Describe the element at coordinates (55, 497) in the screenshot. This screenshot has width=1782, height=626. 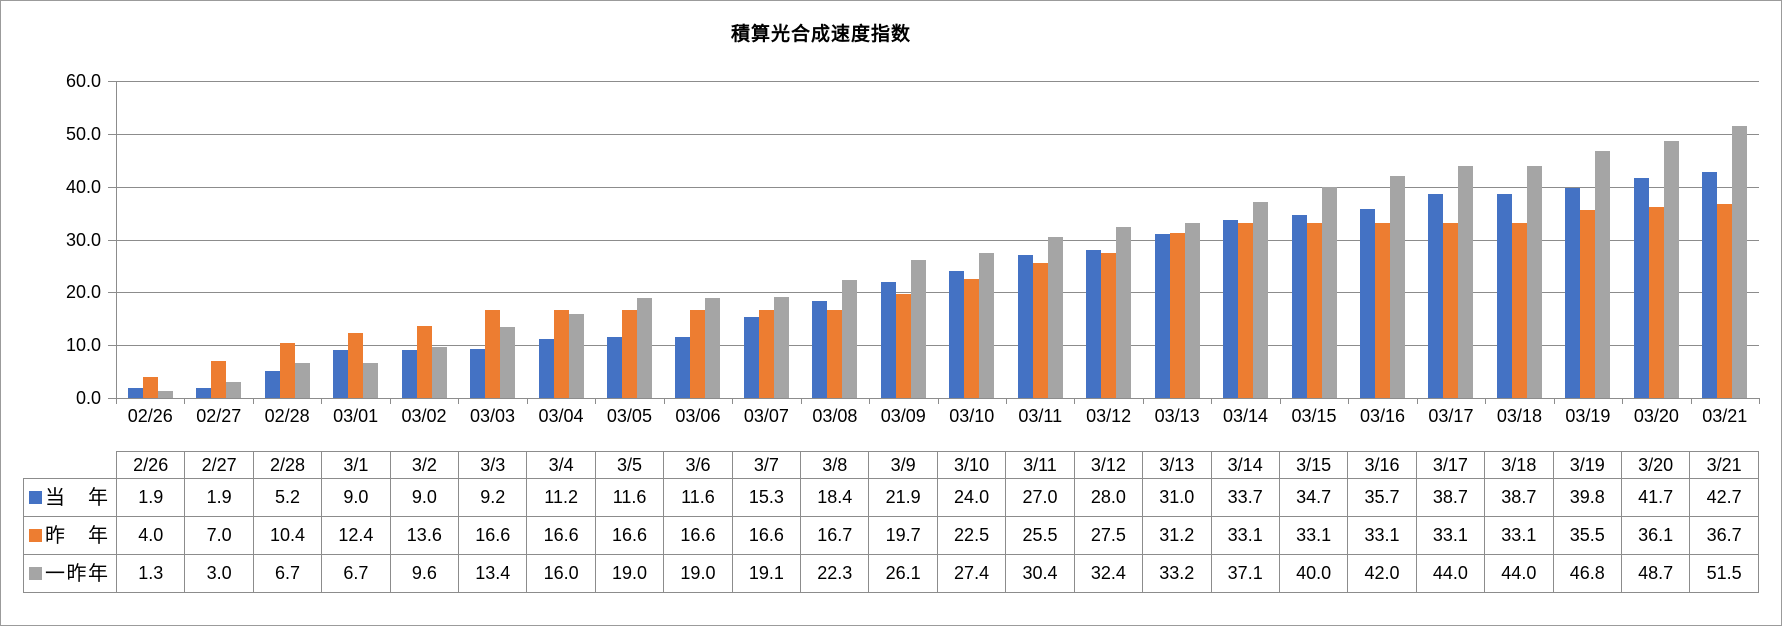
I see `series-name-char: 当` at that location.